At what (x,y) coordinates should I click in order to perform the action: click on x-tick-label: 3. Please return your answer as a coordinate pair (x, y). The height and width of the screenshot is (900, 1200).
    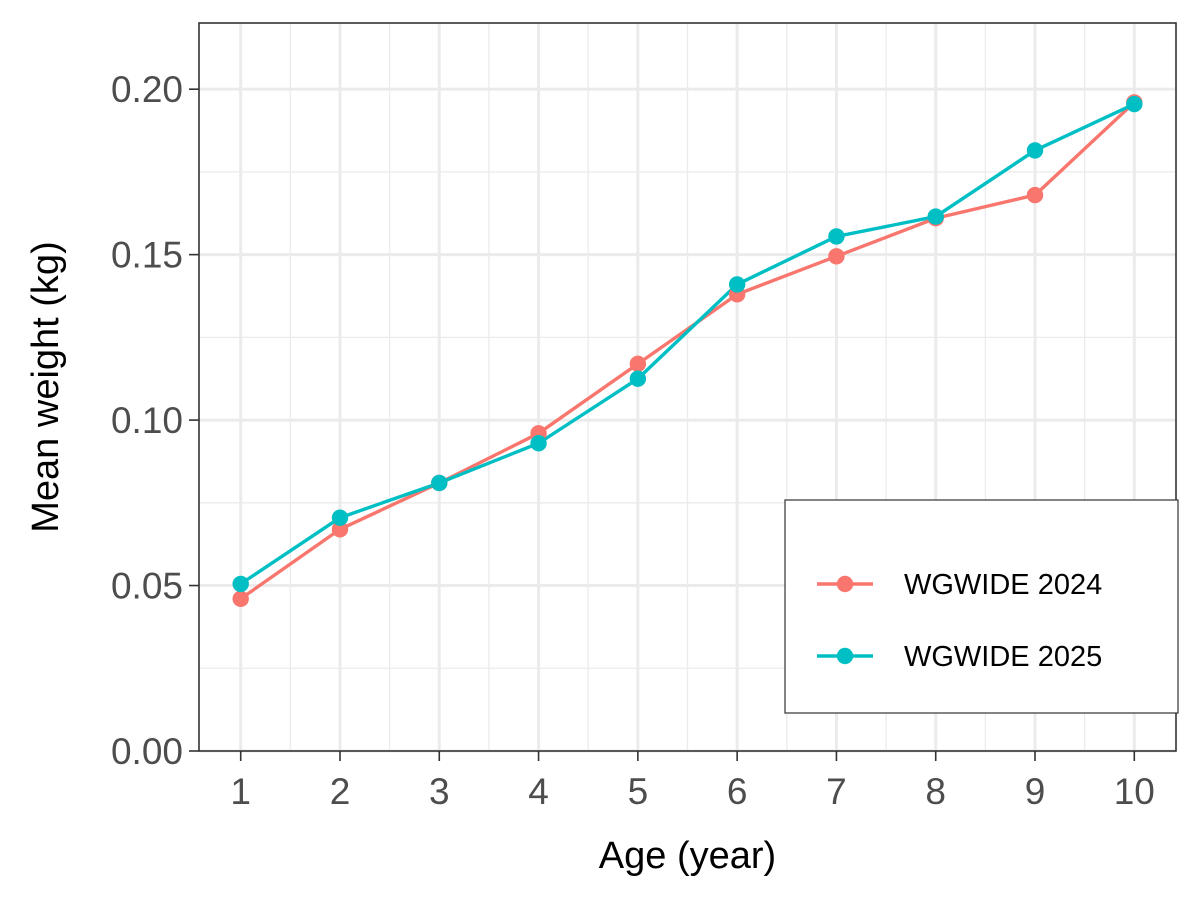
    Looking at the image, I should click on (439, 791).